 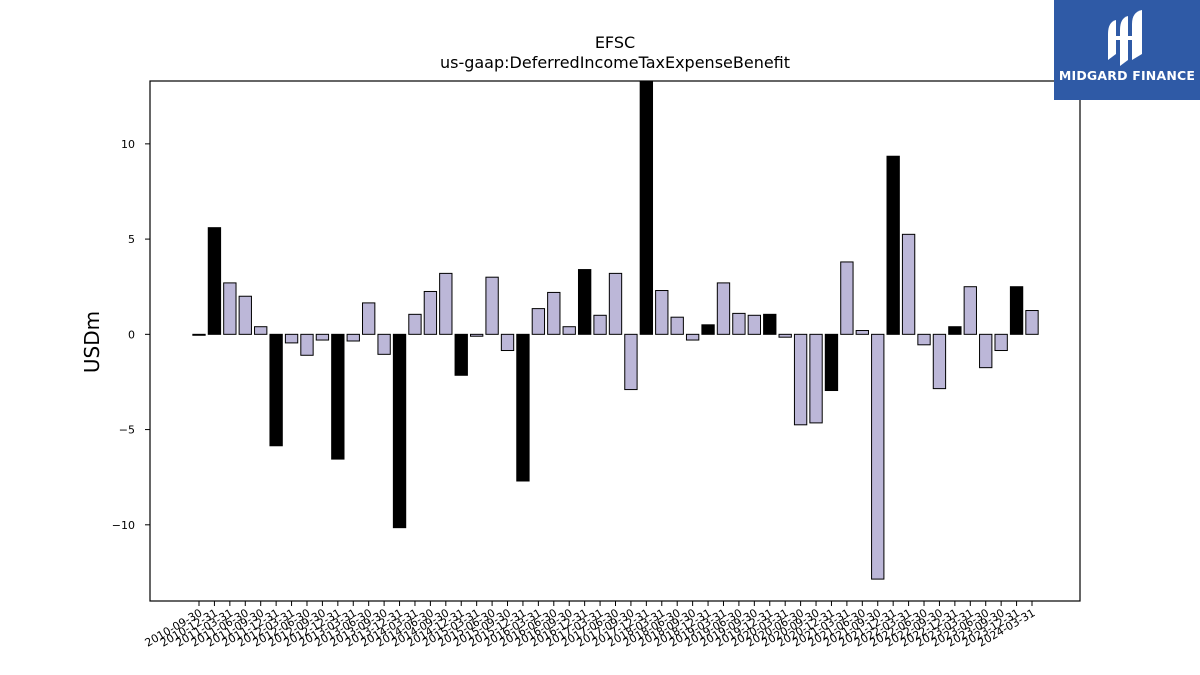 I want to click on y-axis-ticks: −10 −5 0 5 10, so click(x=131, y=335).